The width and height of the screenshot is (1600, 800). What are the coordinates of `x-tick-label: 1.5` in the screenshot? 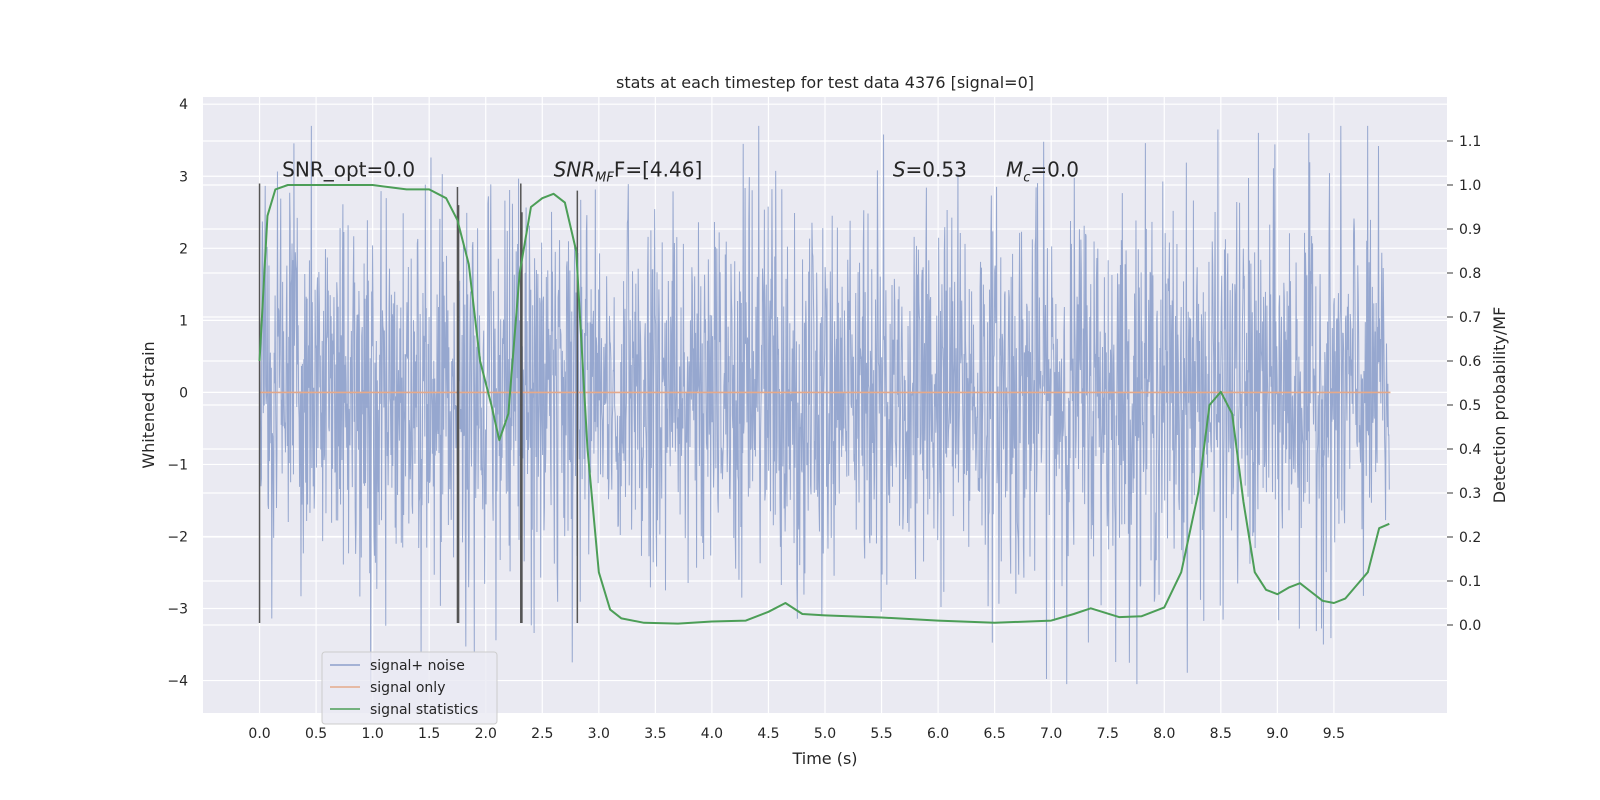 It's located at (429, 734).